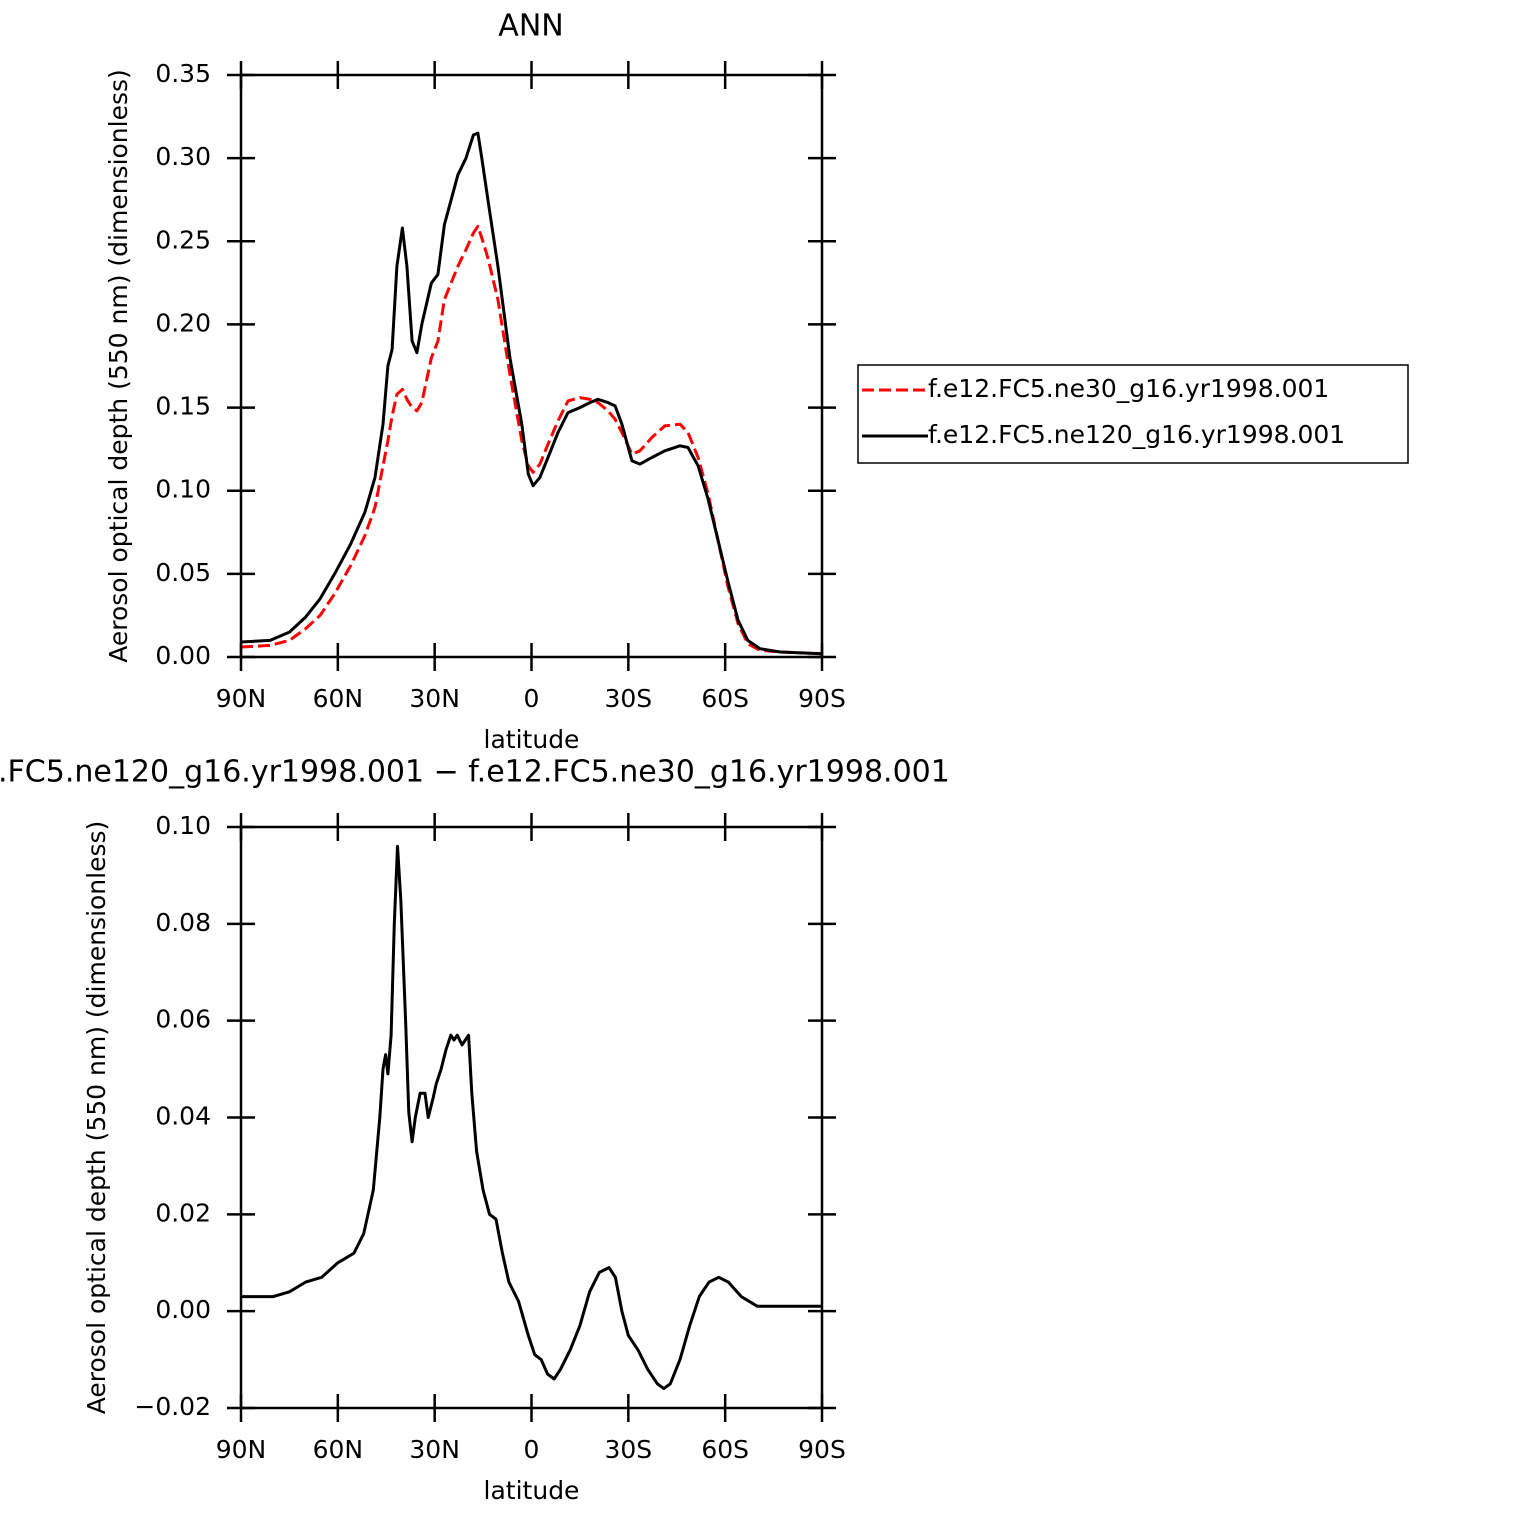 Image resolution: width=1513 pixels, height=1513 pixels. Describe the element at coordinates (172, 1406) in the screenshot. I see `y-tick-label: −0.02` at that location.